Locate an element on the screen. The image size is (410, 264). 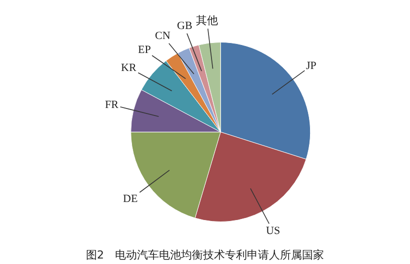
slice-label: JP is located at coordinates (311, 66).